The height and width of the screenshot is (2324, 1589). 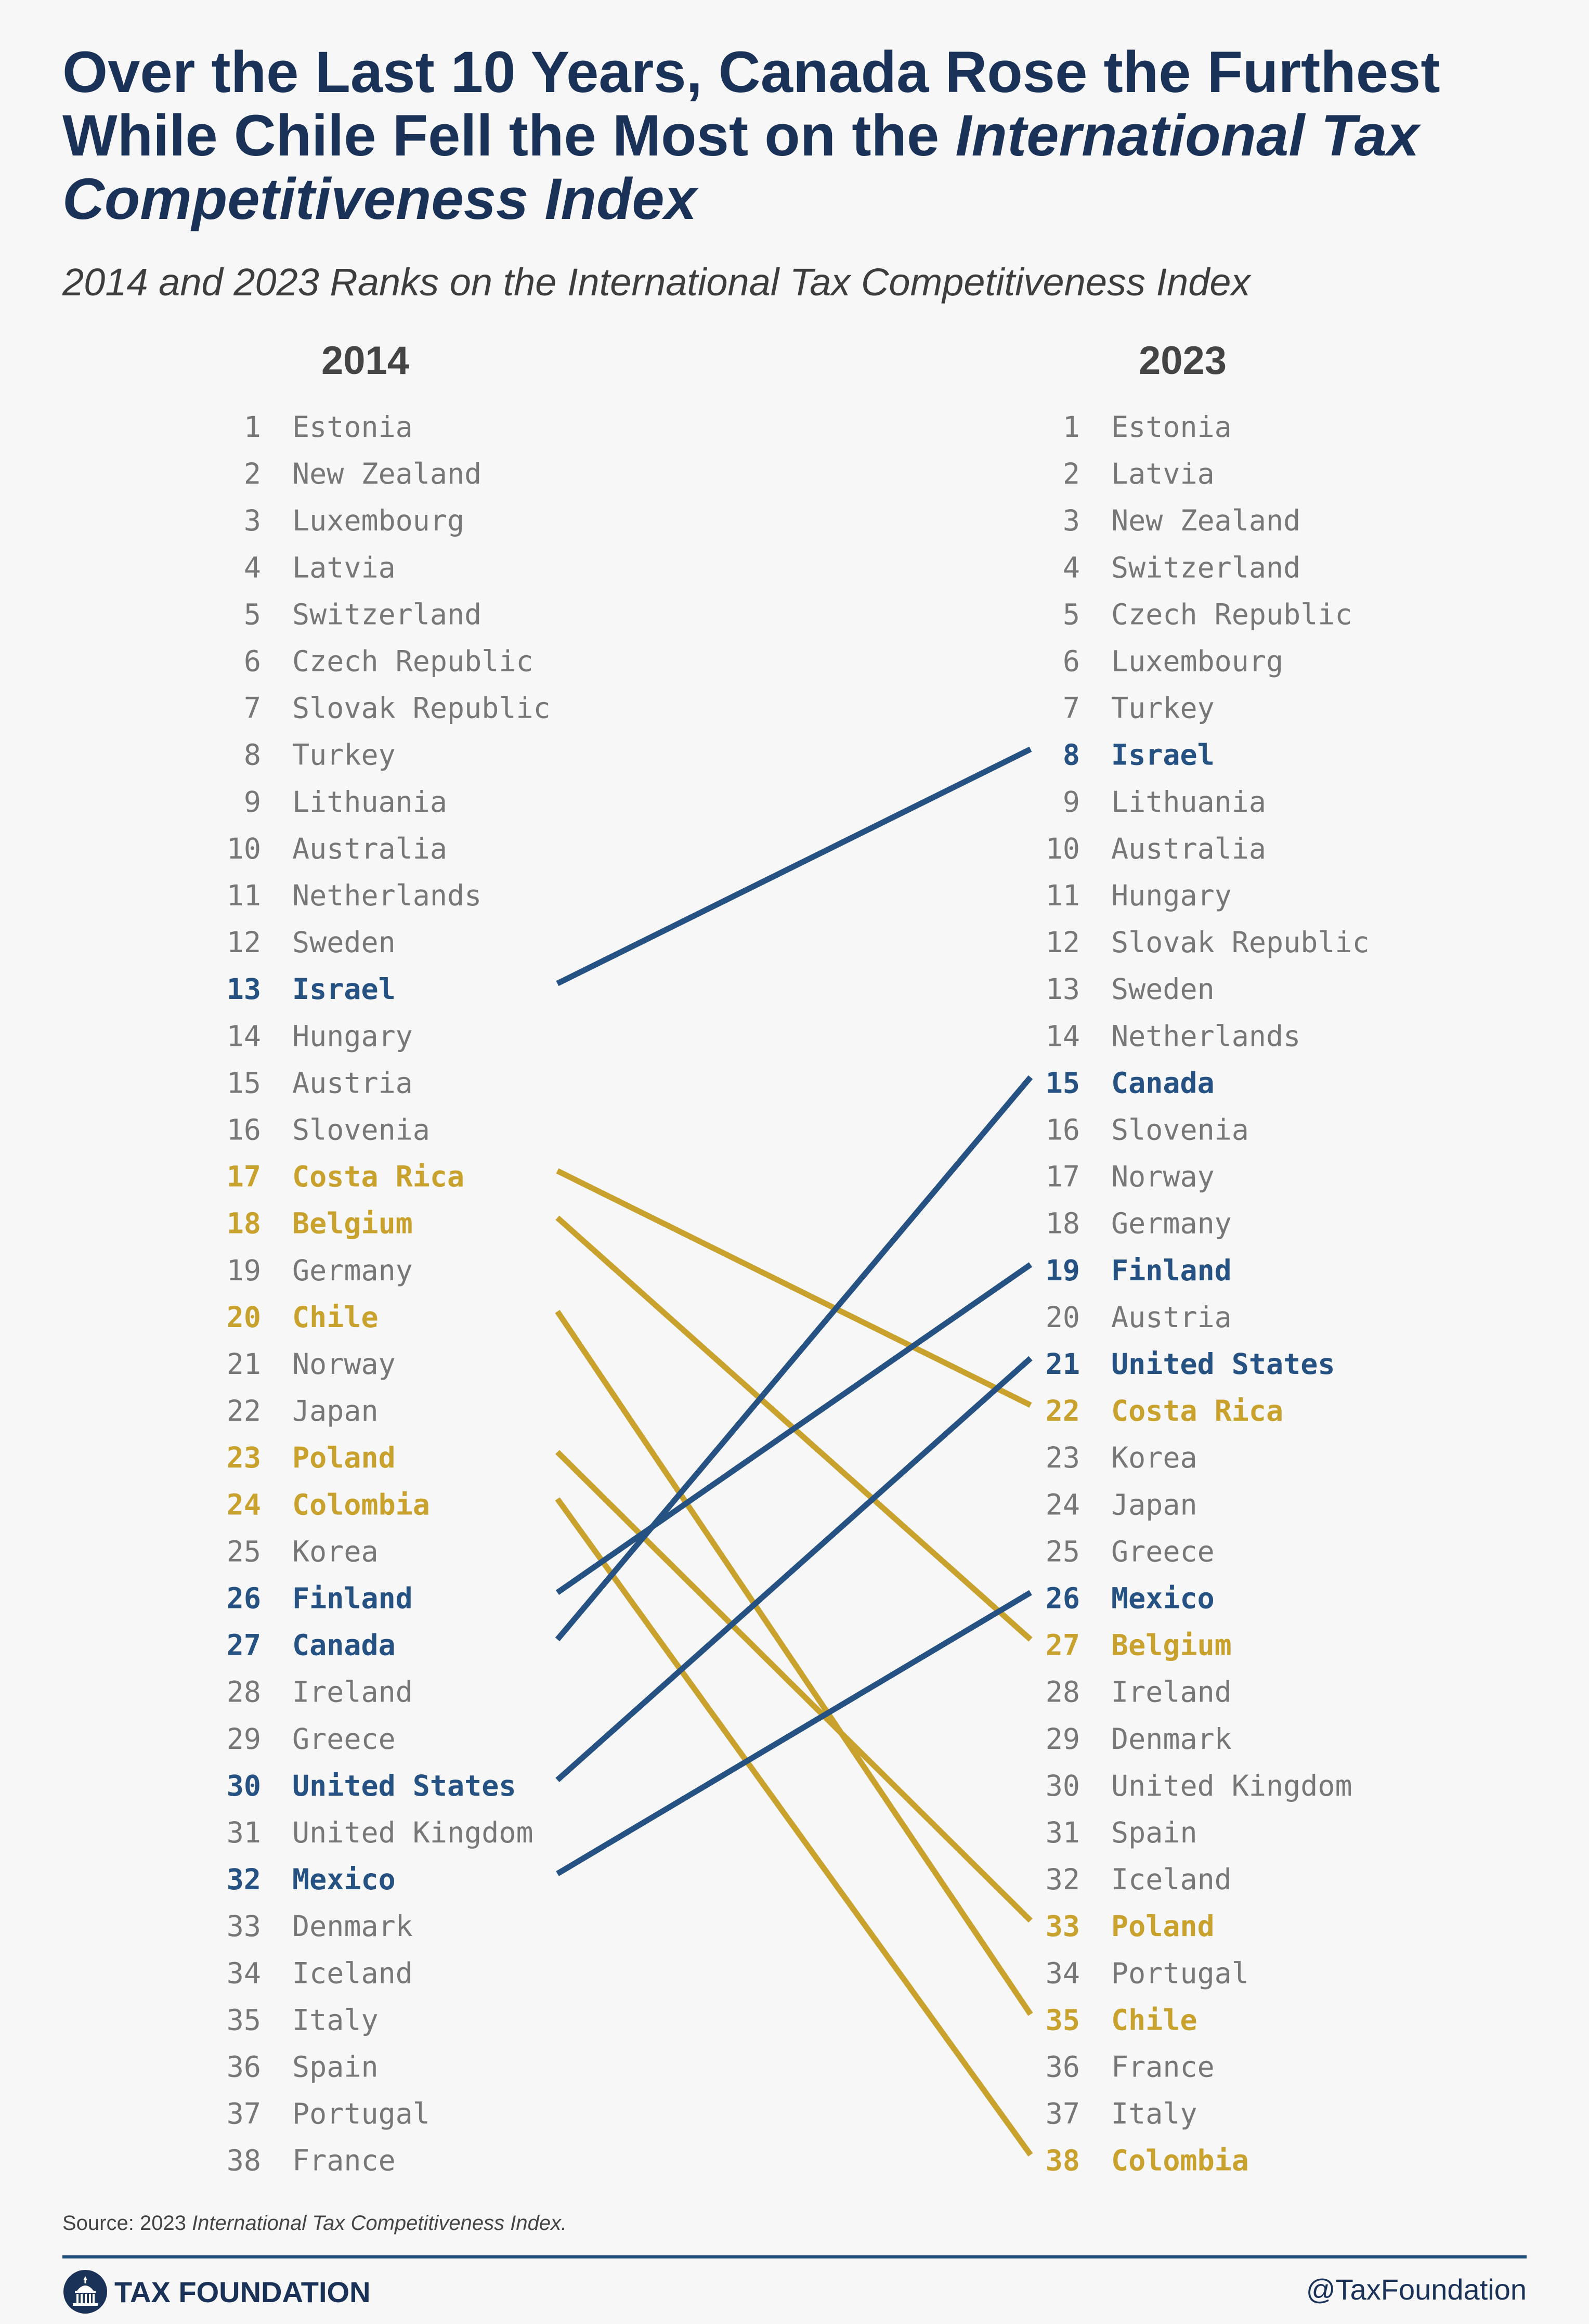 What do you see at coordinates (1063, 1317) in the screenshot?
I see `right-rank-number: 20` at bounding box center [1063, 1317].